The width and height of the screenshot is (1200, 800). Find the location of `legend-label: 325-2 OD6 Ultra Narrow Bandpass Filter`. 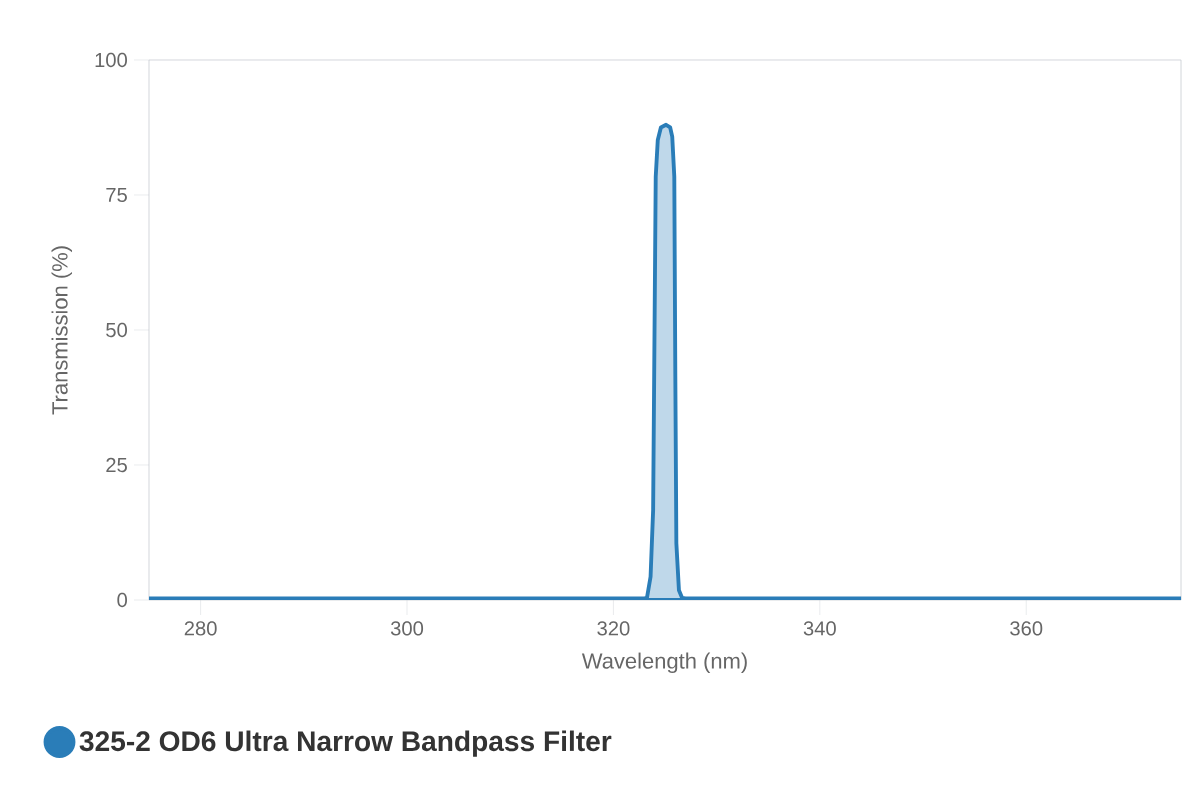

legend-label: 325-2 OD6 Ultra Narrow Bandpass Filter is located at coordinates (345, 743).